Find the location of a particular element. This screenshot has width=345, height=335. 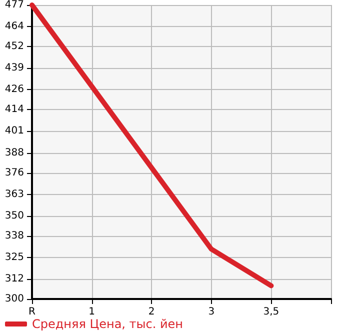

y-tick-label: 452 is located at coordinates (14, 46).